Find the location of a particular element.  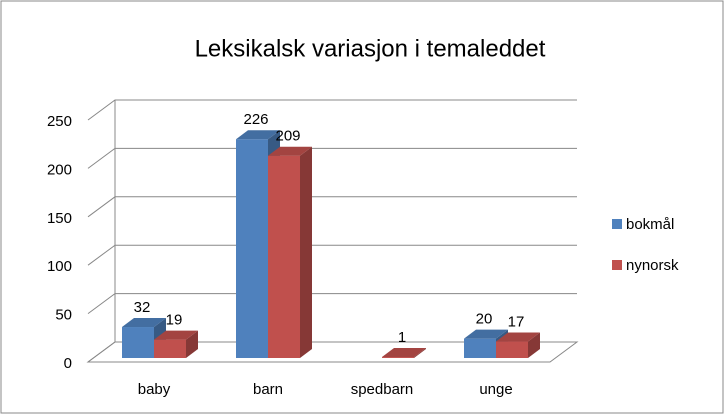

y-tick-label: 200 is located at coordinates (59, 169).